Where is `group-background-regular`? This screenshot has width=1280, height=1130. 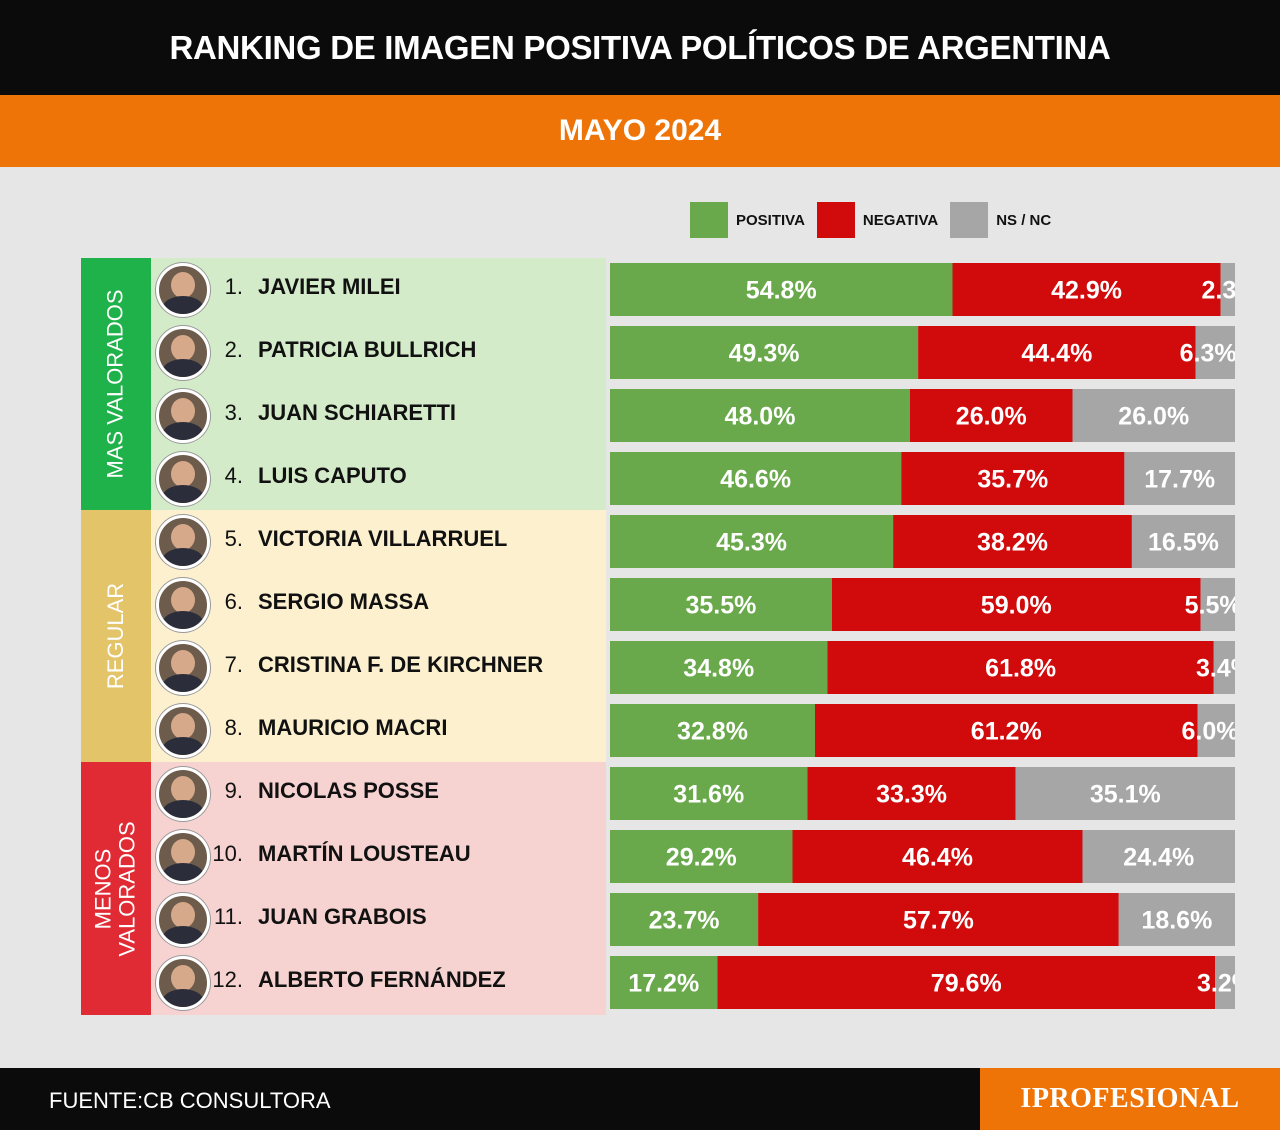
group-background-regular is located at coordinates (378, 636).